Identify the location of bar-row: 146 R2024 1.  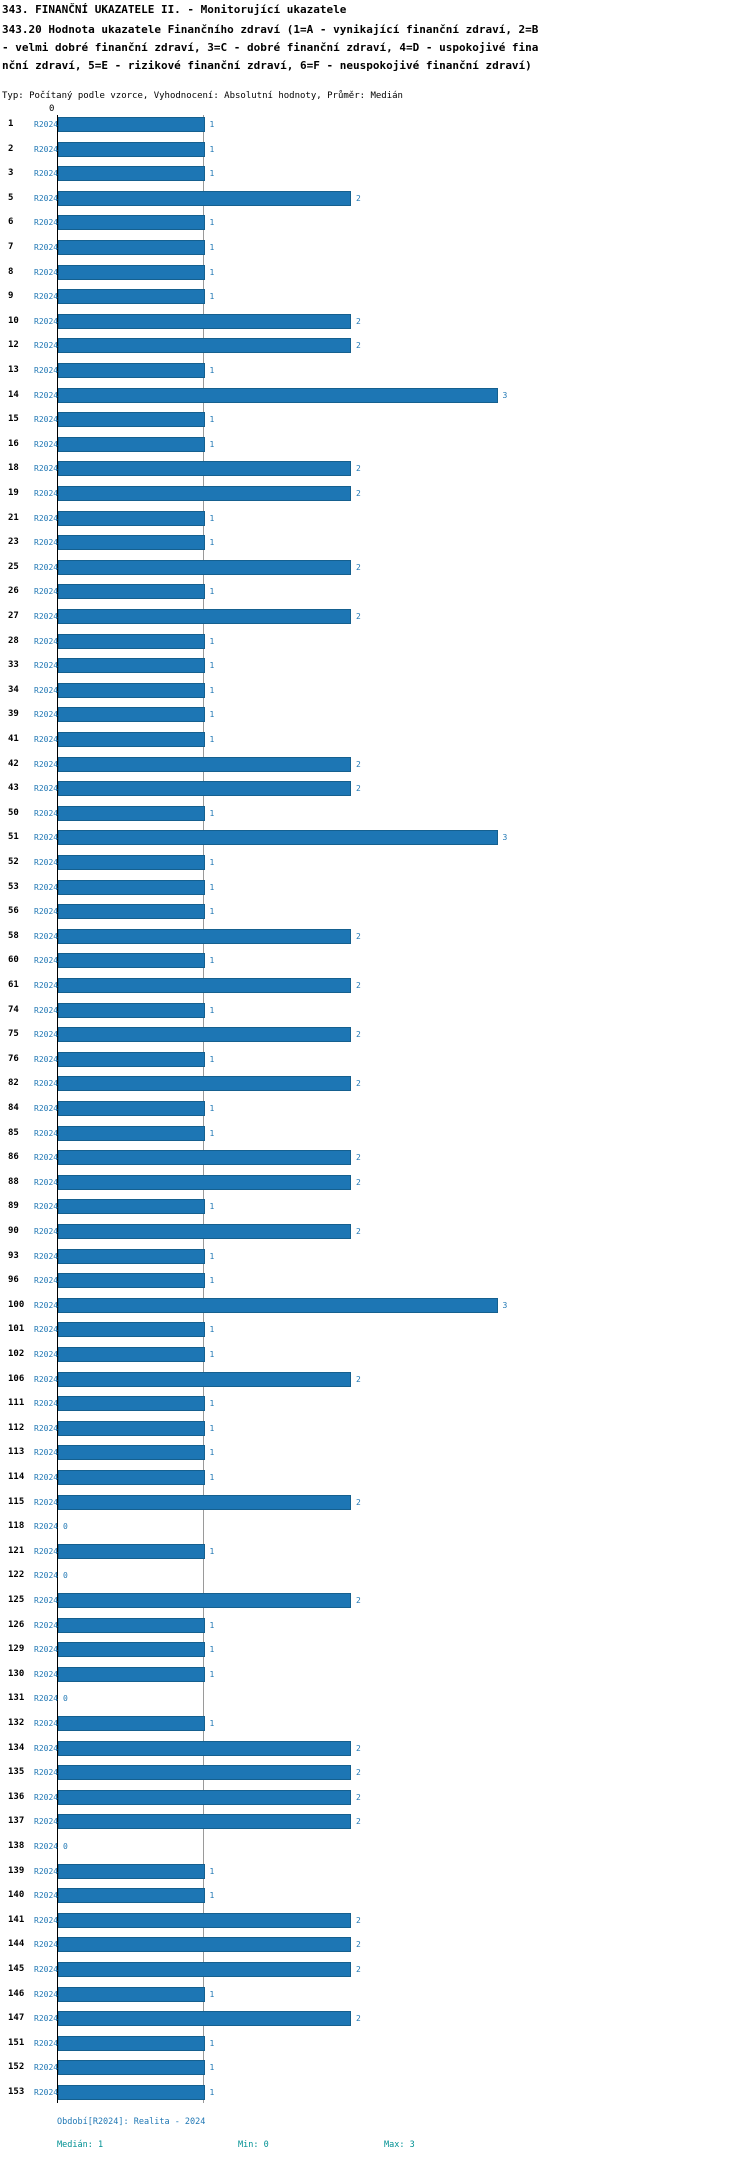
(375, 1994).